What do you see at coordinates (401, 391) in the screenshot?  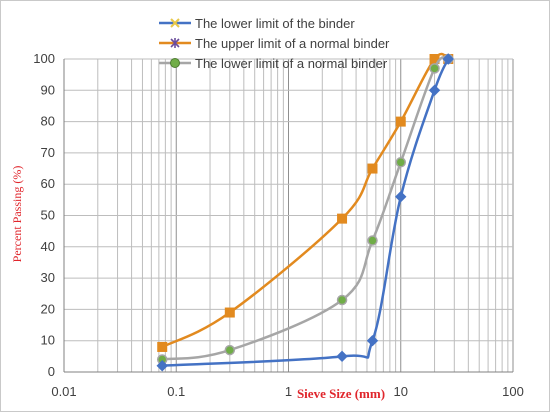 I see `x-tick-label: 10` at bounding box center [401, 391].